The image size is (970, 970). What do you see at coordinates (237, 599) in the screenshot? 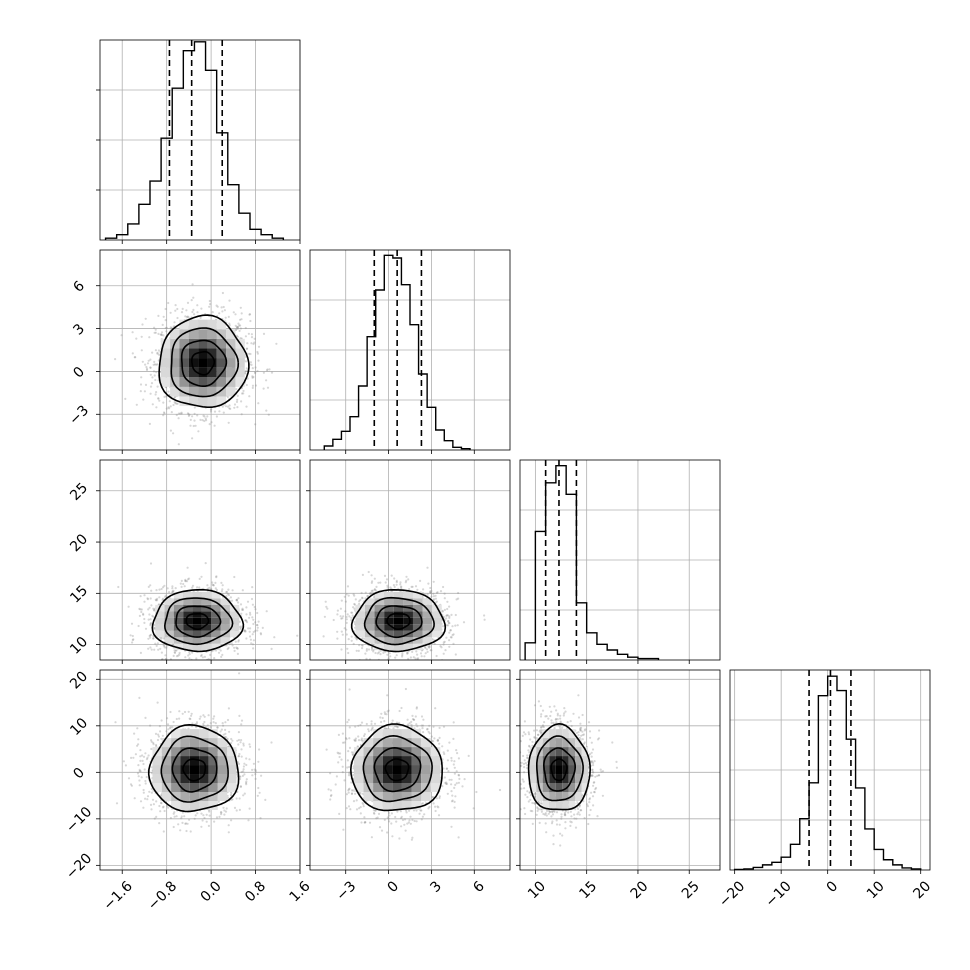
I see `scatter-point-0.5-14.4` at bounding box center [237, 599].